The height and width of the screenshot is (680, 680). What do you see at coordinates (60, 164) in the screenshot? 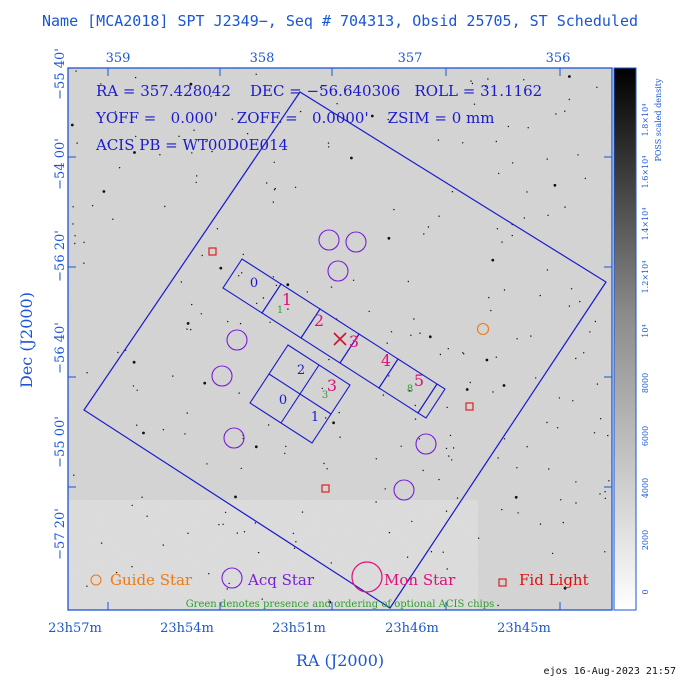
I see `left-tick-label: −54 00'` at bounding box center [60, 164].